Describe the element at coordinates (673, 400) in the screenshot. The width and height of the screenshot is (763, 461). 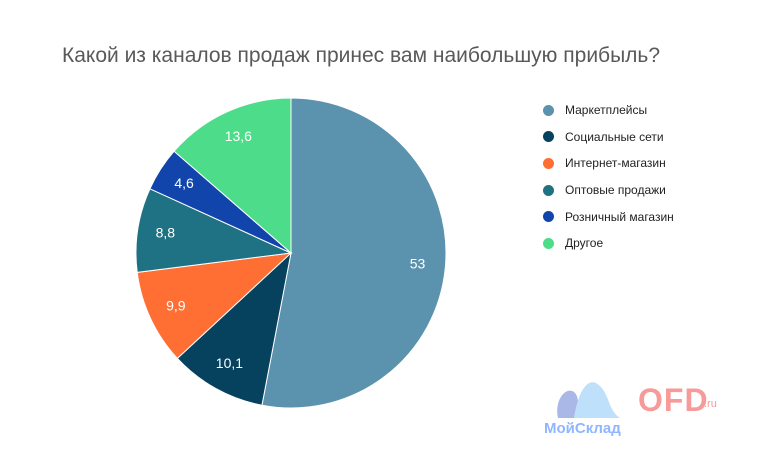
I see `ofd-logo: OFD` at that location.